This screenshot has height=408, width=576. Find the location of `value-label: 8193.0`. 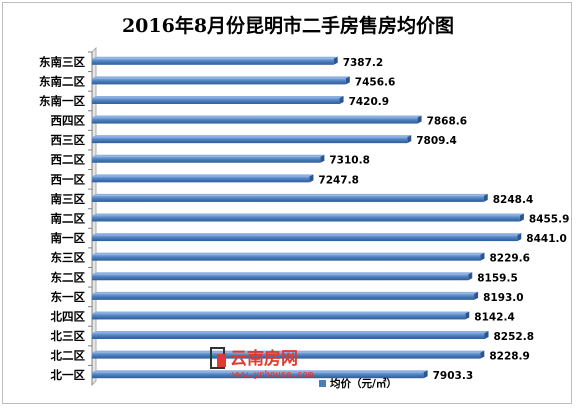

value-label: 8193.0 is located at coordinates (503, 298).